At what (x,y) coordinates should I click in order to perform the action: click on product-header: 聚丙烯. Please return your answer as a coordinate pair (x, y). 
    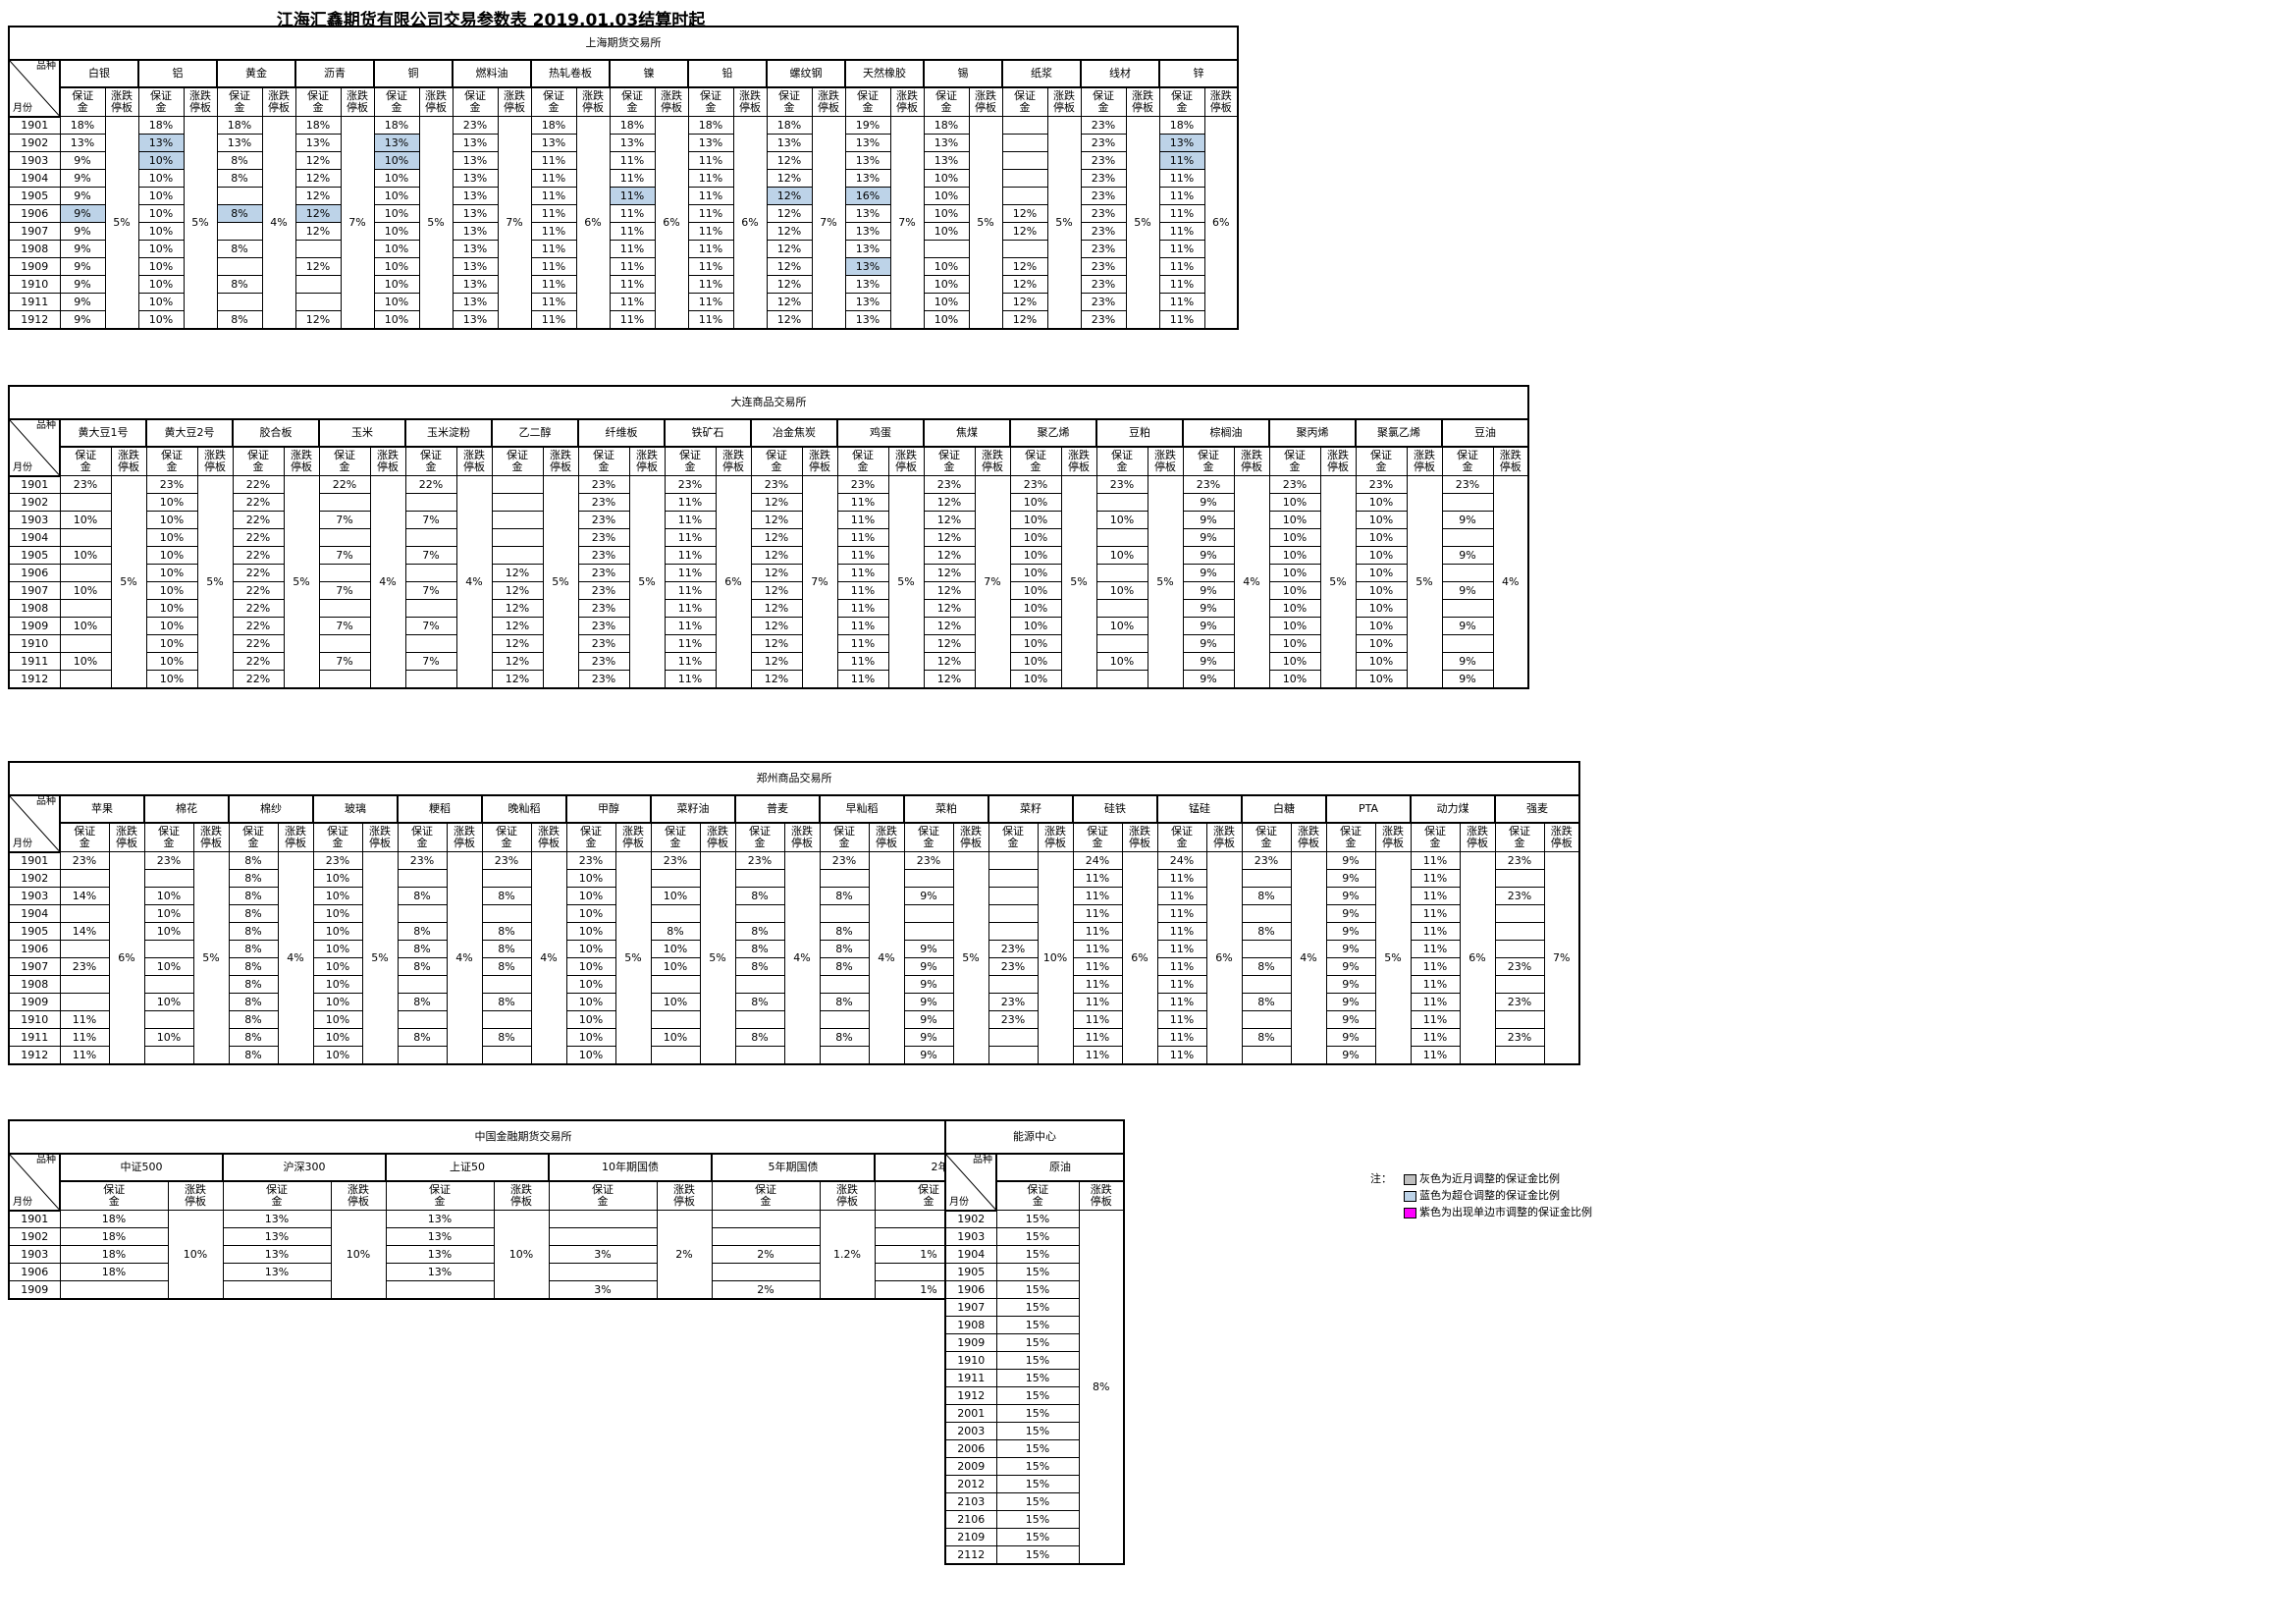
    Looking at the image, I should click on (1313, 433).